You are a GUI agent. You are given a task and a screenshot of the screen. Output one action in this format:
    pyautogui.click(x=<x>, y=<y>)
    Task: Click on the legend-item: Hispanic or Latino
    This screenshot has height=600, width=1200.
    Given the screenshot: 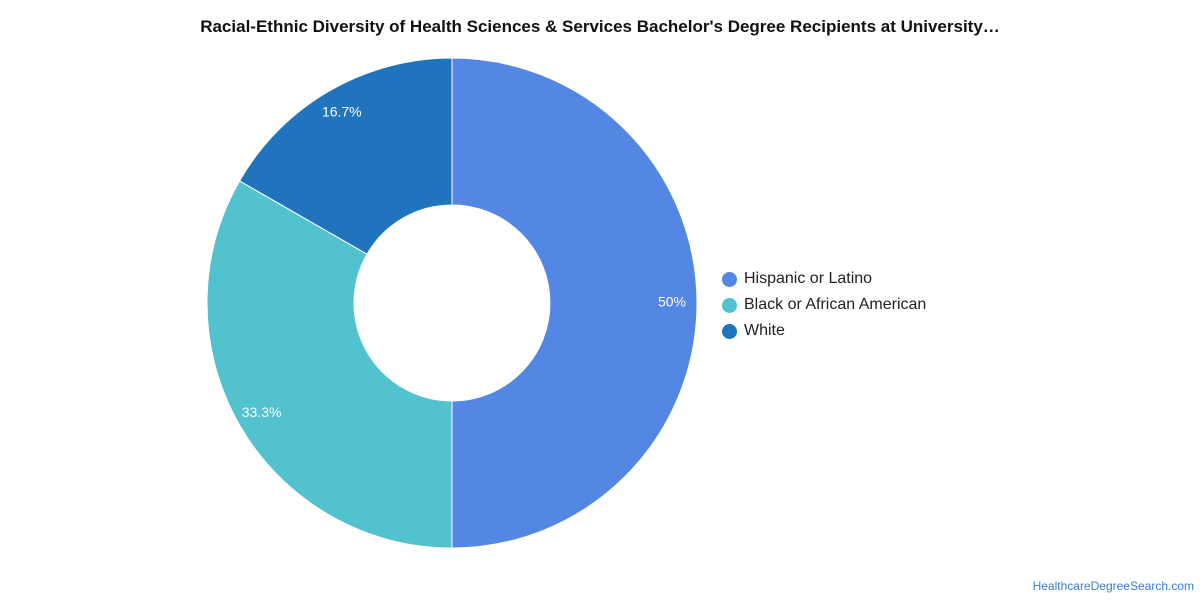 What is the action you would take?
    pyautogui.click(x=824, y=279)
    